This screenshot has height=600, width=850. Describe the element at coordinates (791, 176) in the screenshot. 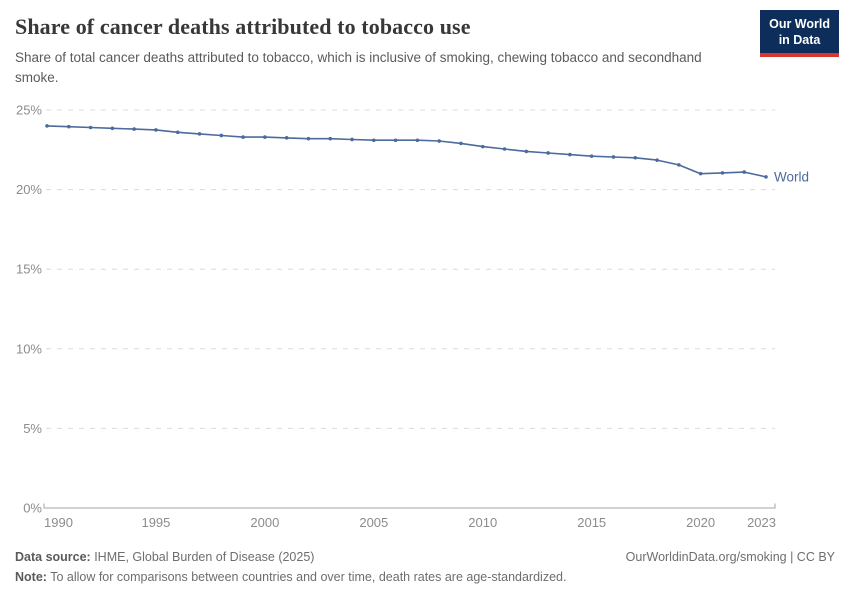

I see `entity-label: World` at that location.